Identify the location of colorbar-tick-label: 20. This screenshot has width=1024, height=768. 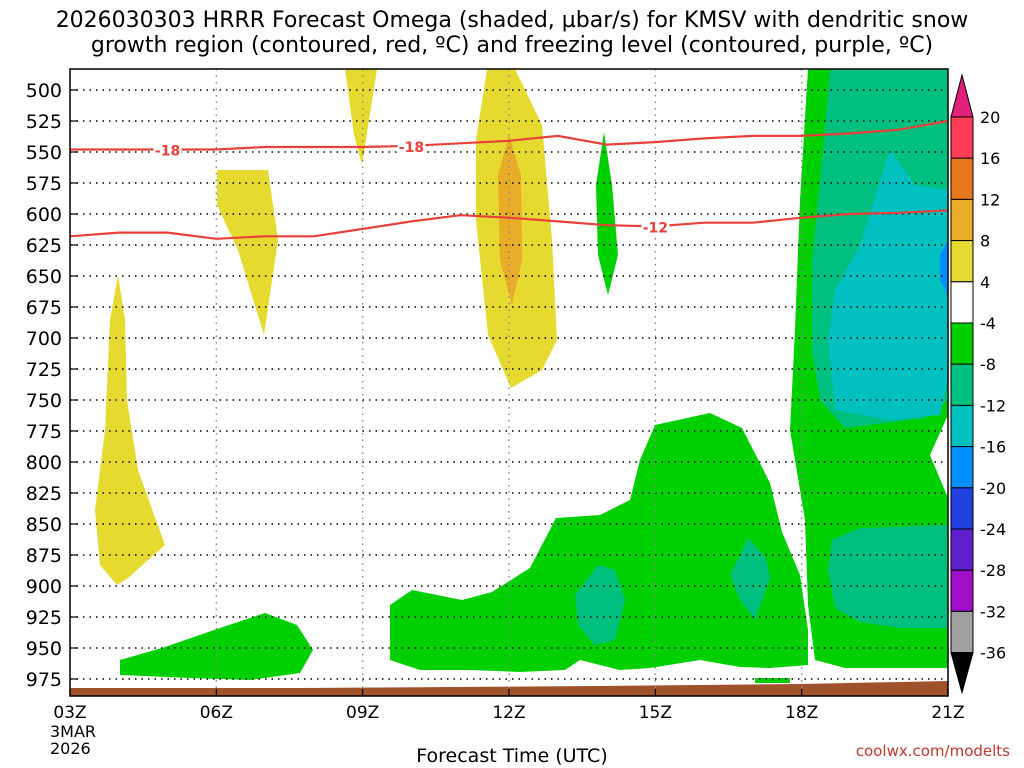
(990, 117).